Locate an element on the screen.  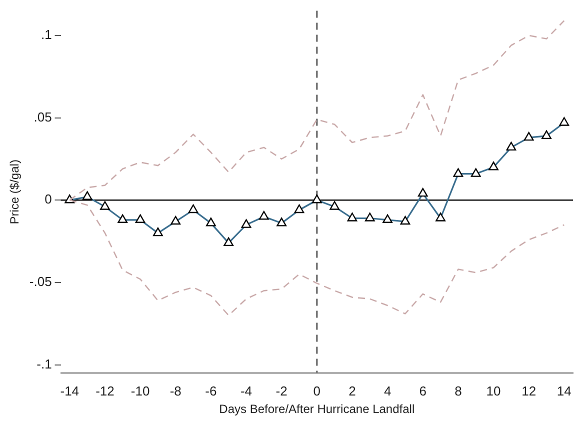
x-tick-label: -2 is located at coordinates (282, 390).